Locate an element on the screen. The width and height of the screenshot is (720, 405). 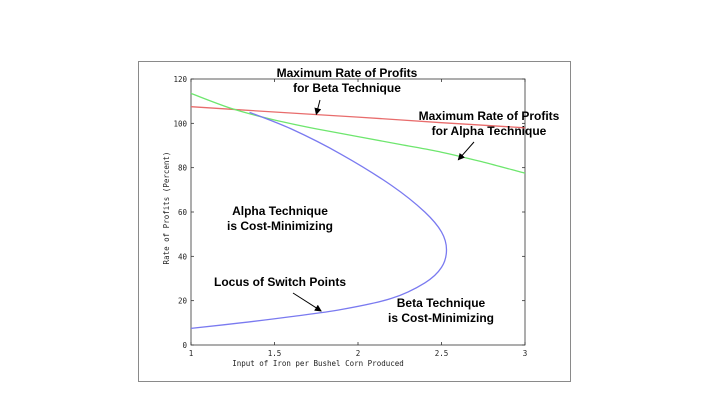
alpha-max-profit-label-line: for Alpha Technique is located at coordinates (489, 131).